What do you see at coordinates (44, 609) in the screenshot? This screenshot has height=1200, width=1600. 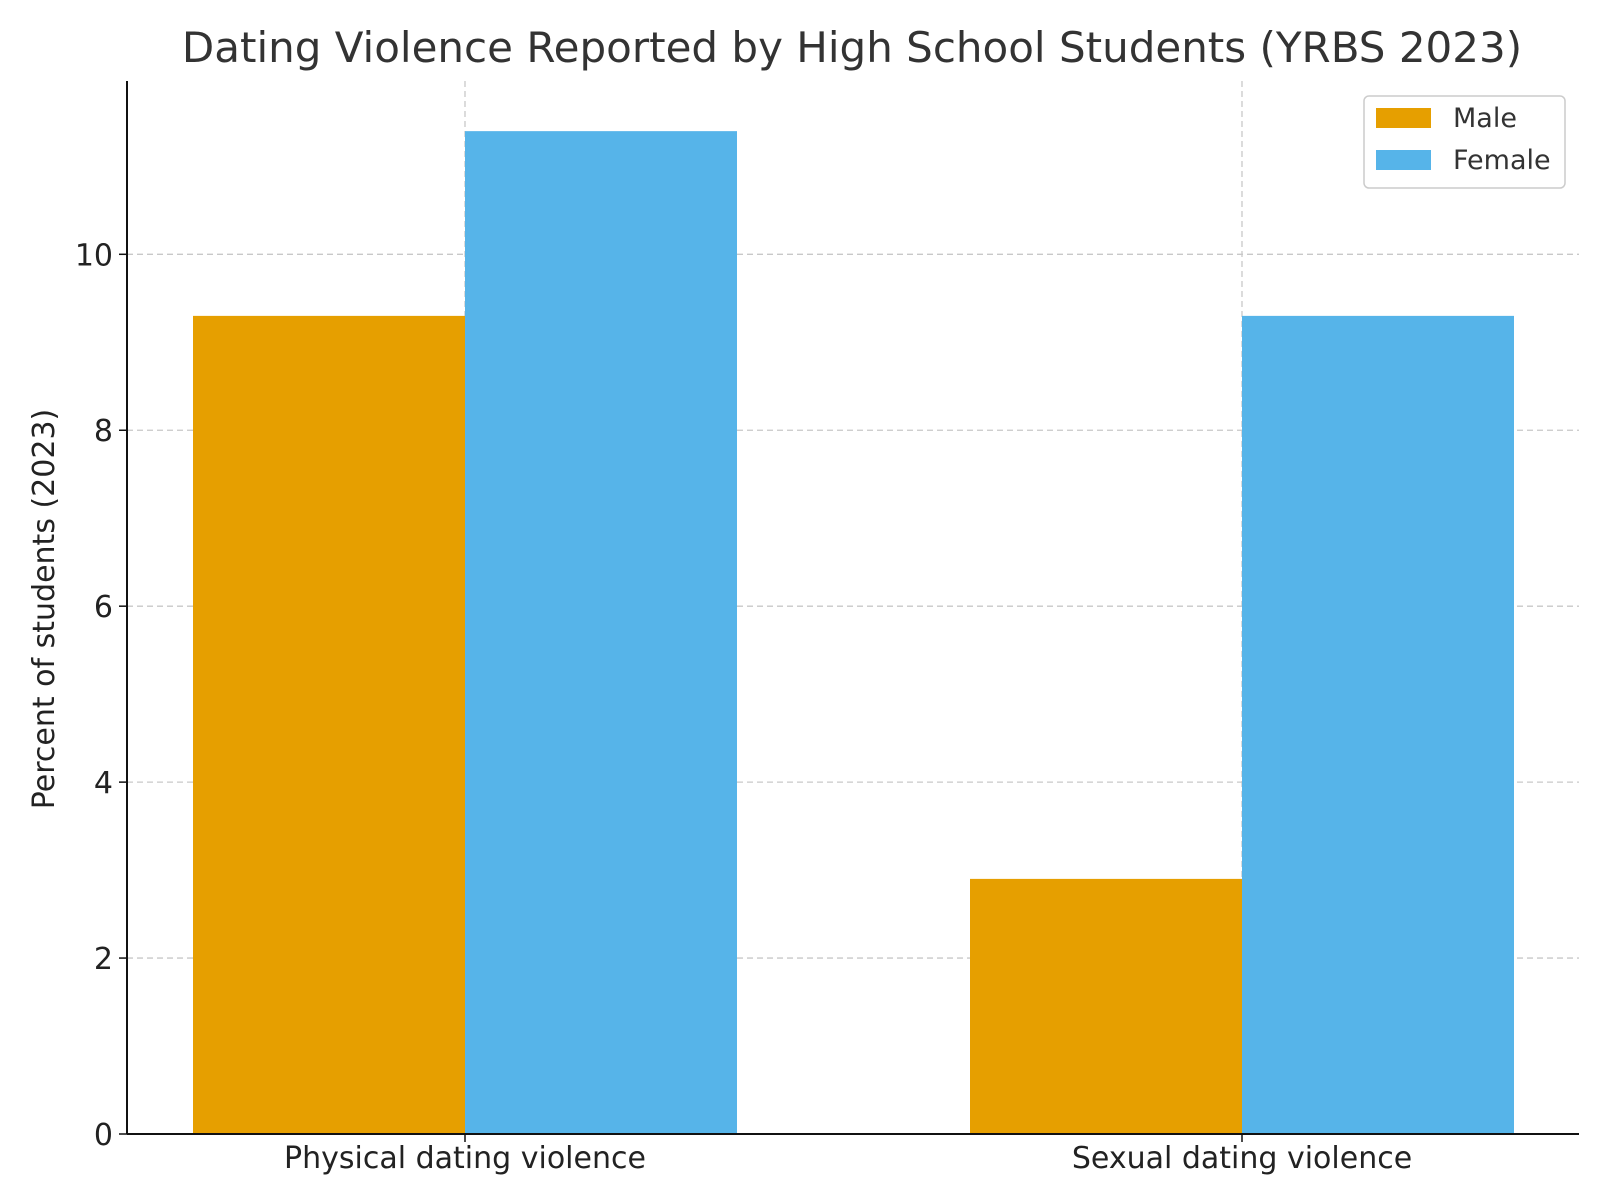 I see `y-axis-label: Percent of students (2023)` at bounding box center [44, 609].